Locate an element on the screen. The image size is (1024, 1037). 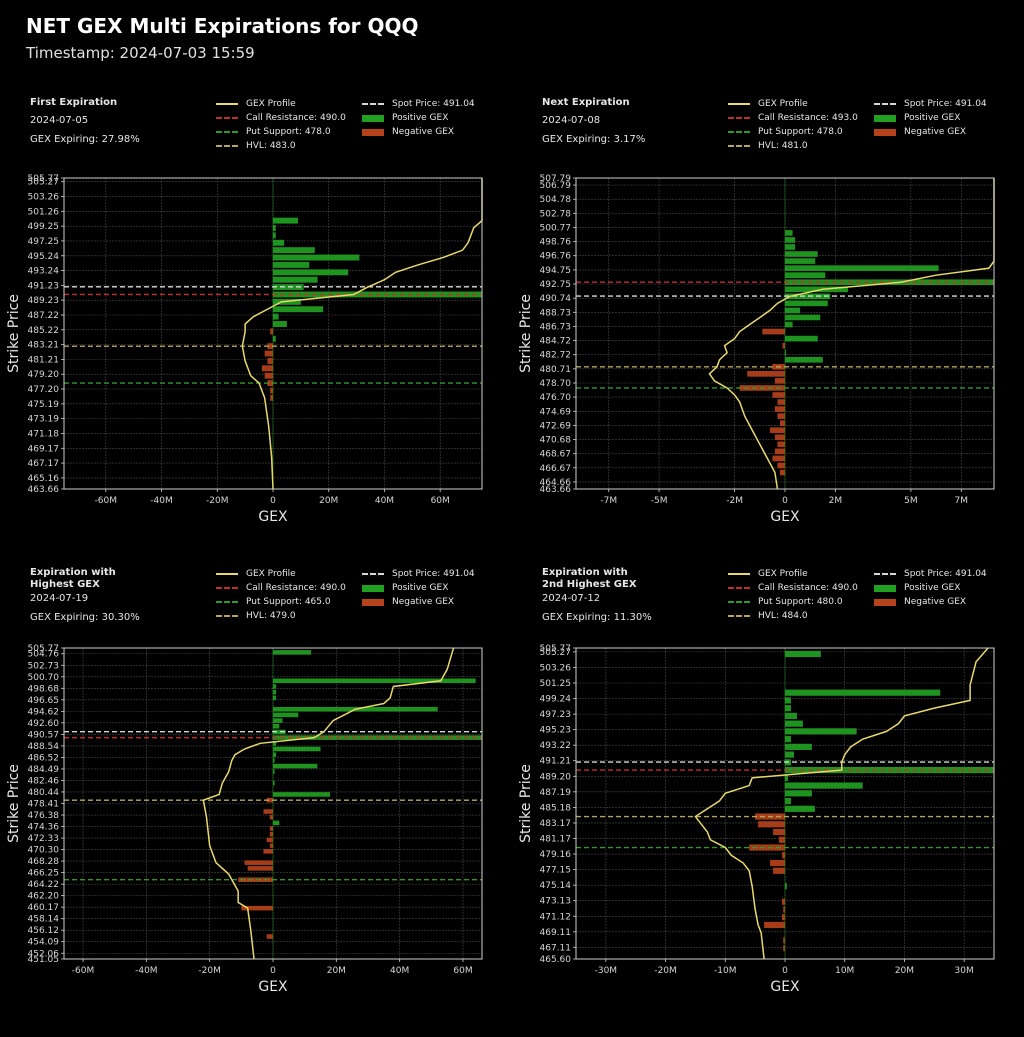
svg-text: 477.15 is located at coordinates (556, 871).